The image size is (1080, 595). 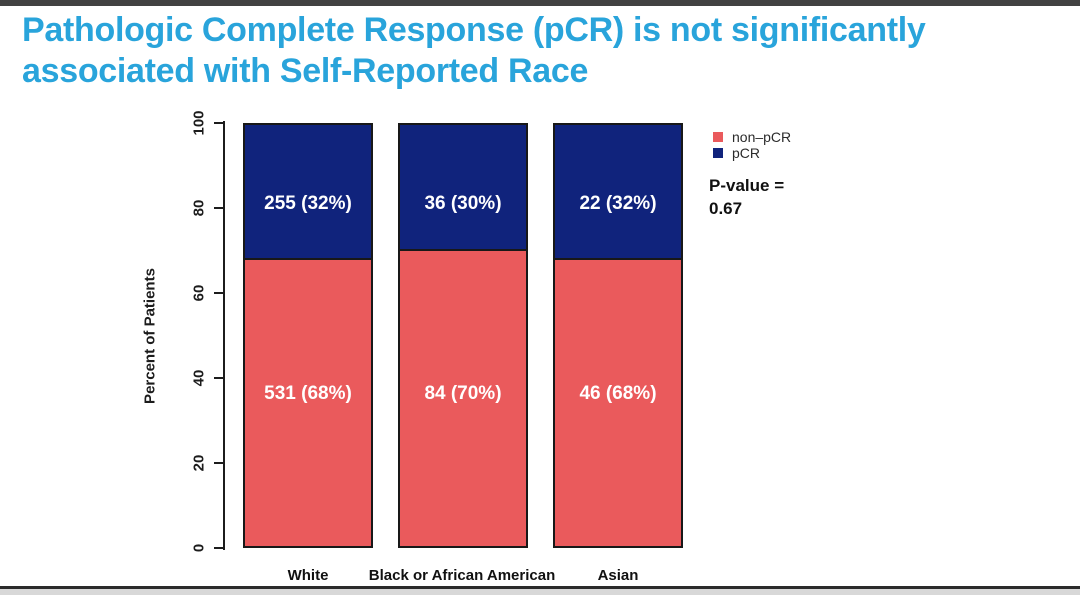 I want to click on p-value-annotation: P-value = 0.67, so click(x=746, y=197).